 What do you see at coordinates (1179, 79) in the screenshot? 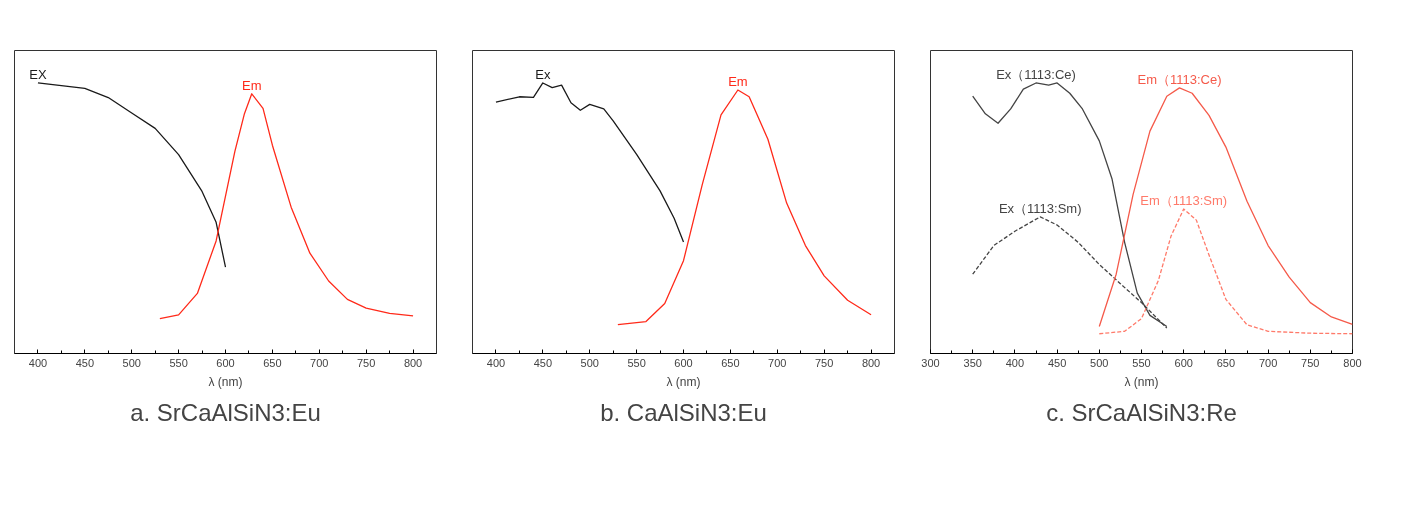
I see `series-label: Em（1113:Ce)` at bounding box center [1179, 79].